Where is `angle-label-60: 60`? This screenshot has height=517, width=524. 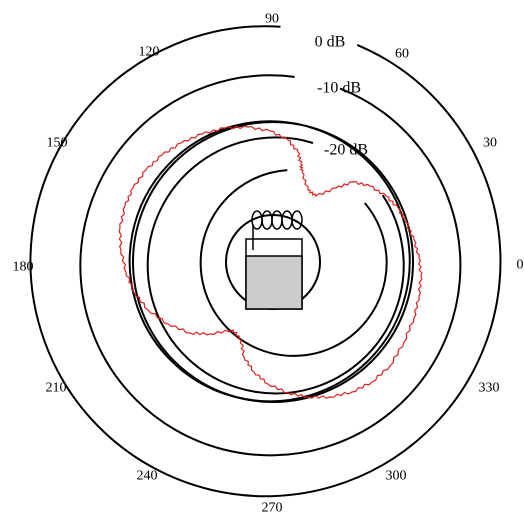 angle-label-60: 60 is located at coordinates (402, 54).